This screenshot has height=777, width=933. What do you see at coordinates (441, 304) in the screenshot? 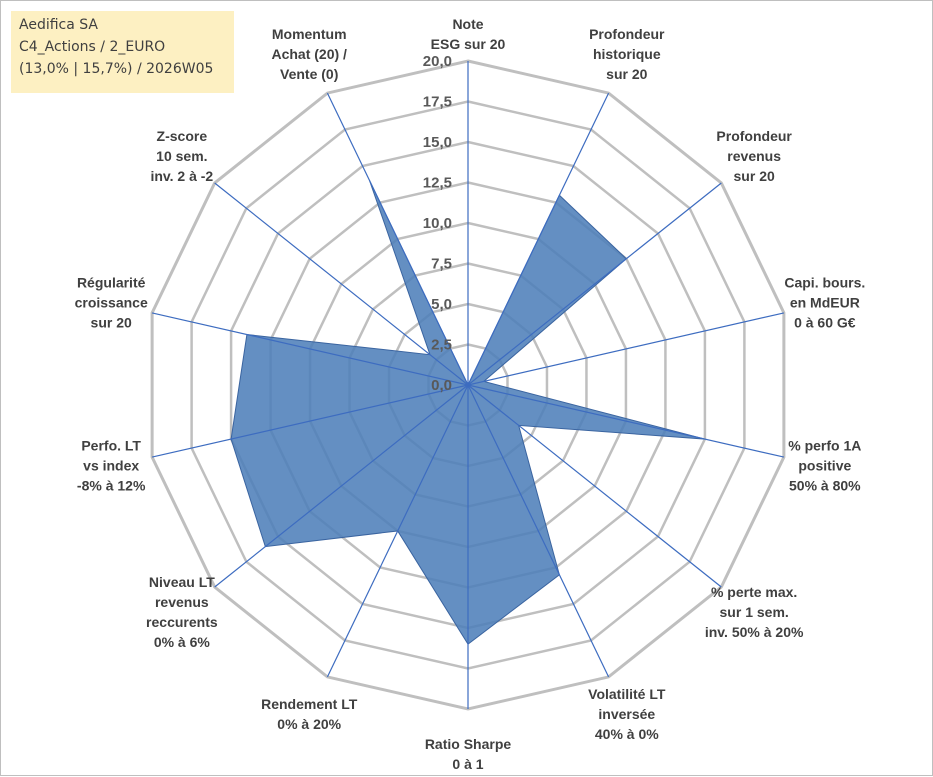
I see `tick-label: 5,0` at bounding box center [441, 304].